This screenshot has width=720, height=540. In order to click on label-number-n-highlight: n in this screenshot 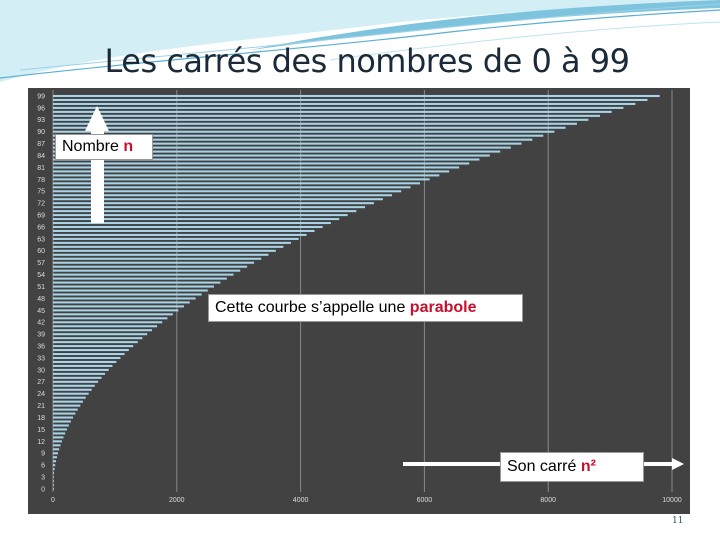, I will do `click(128, 146)`.